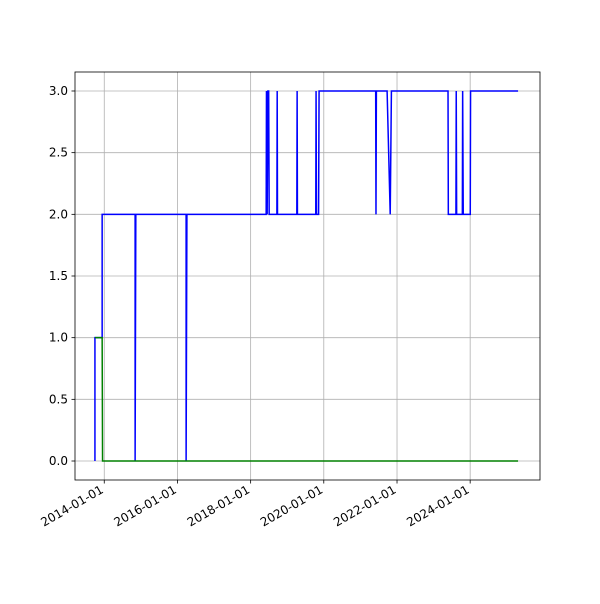 The image size is (600, 604). I want to click on data-line, so click(306, 399).